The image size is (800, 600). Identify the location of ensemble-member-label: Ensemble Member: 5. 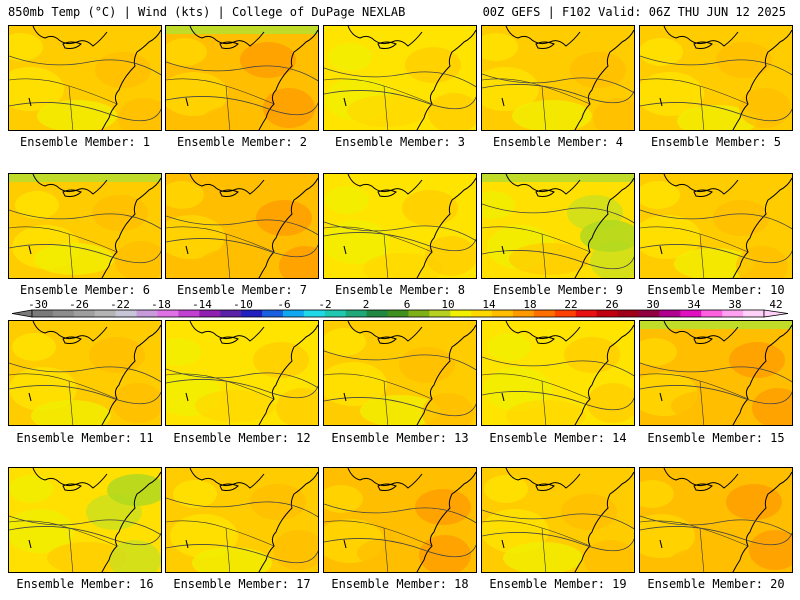
(716, 142).